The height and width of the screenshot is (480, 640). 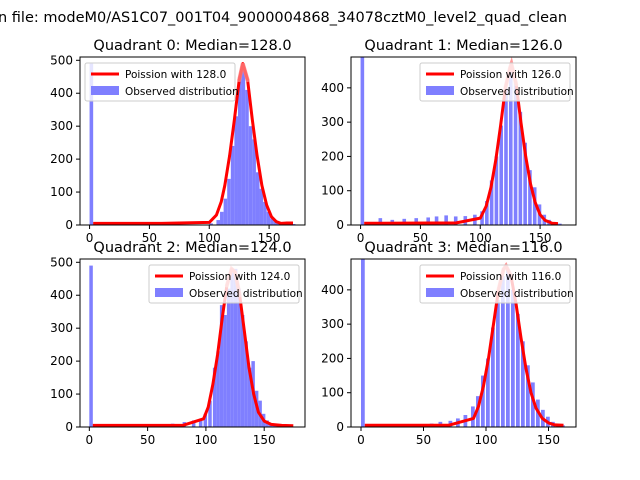 I want to click on legend: Poission with 128.0 Observed distribution, so click(x=161, y=82).